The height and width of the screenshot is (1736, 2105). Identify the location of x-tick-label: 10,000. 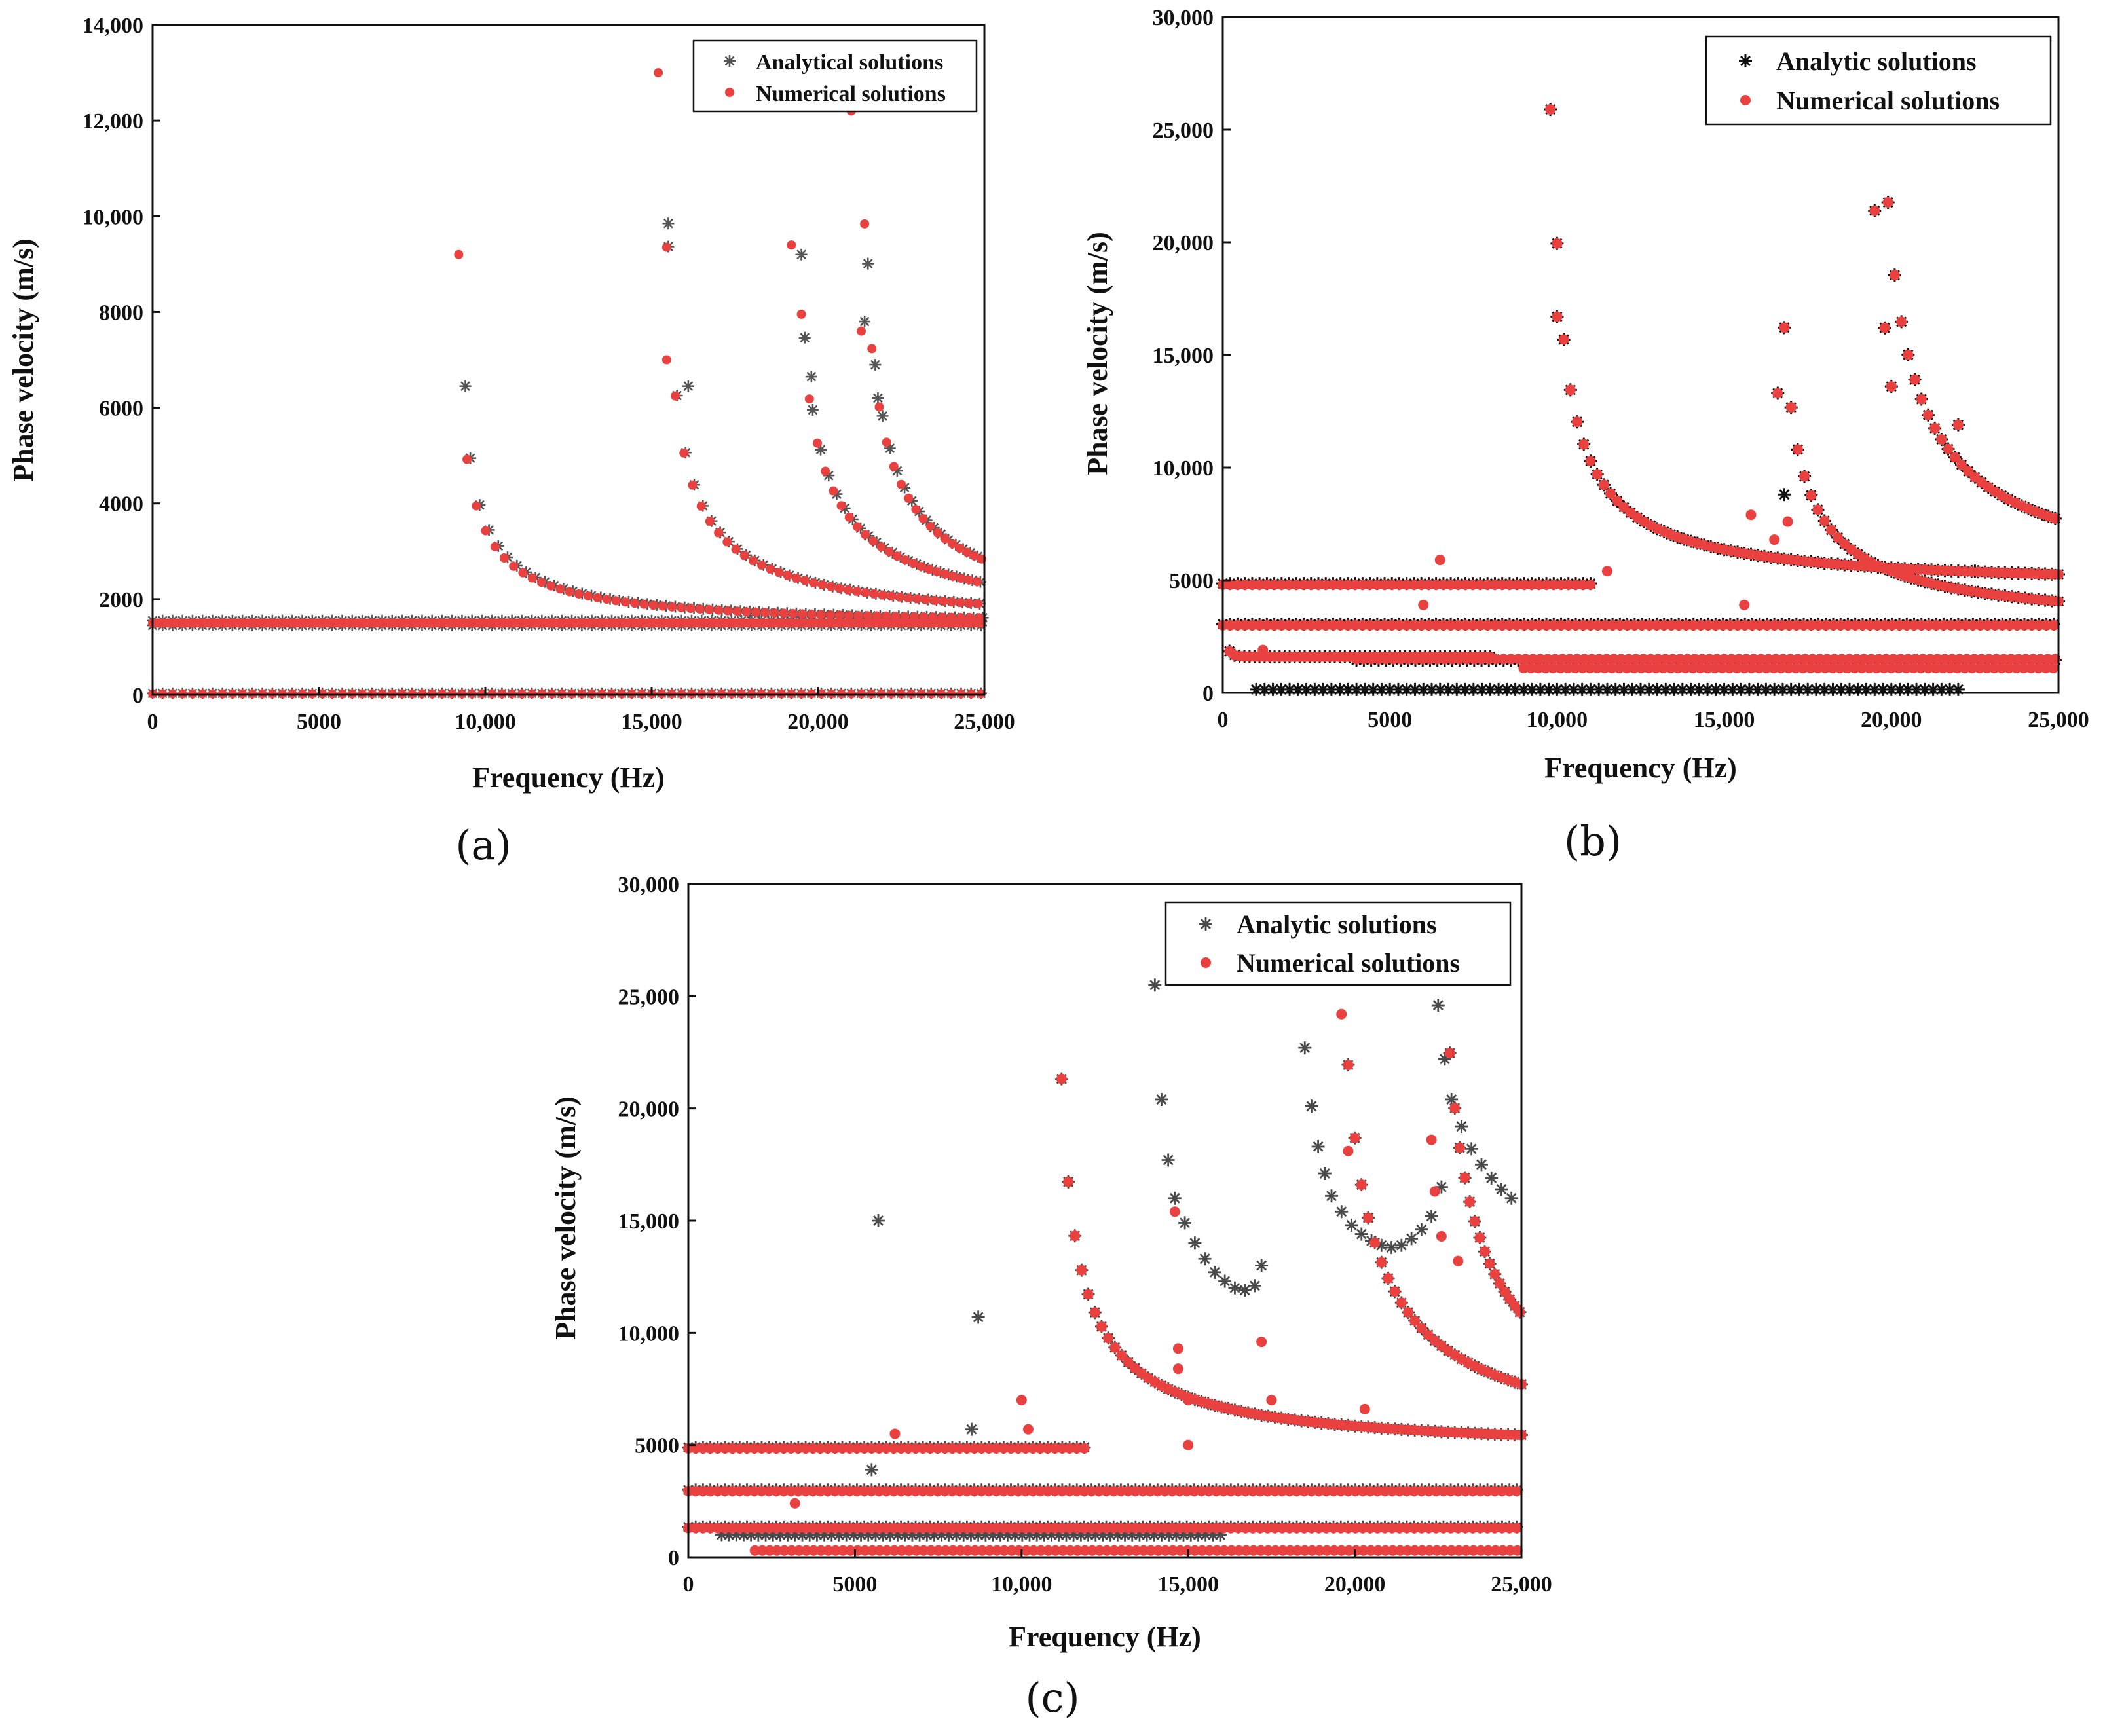
(485, 722).